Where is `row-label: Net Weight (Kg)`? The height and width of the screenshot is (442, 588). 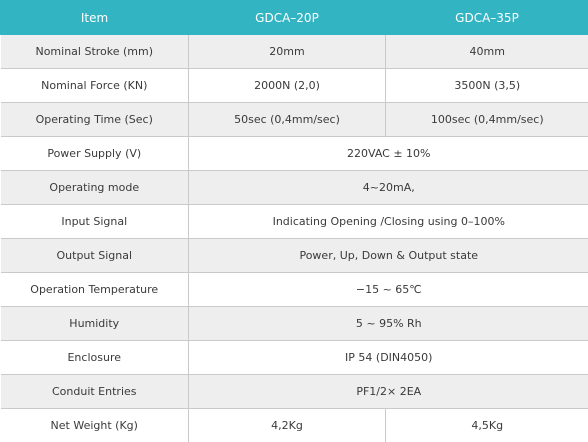
row-label: Net Weight (Kg) is located at coordinates (94, 425).